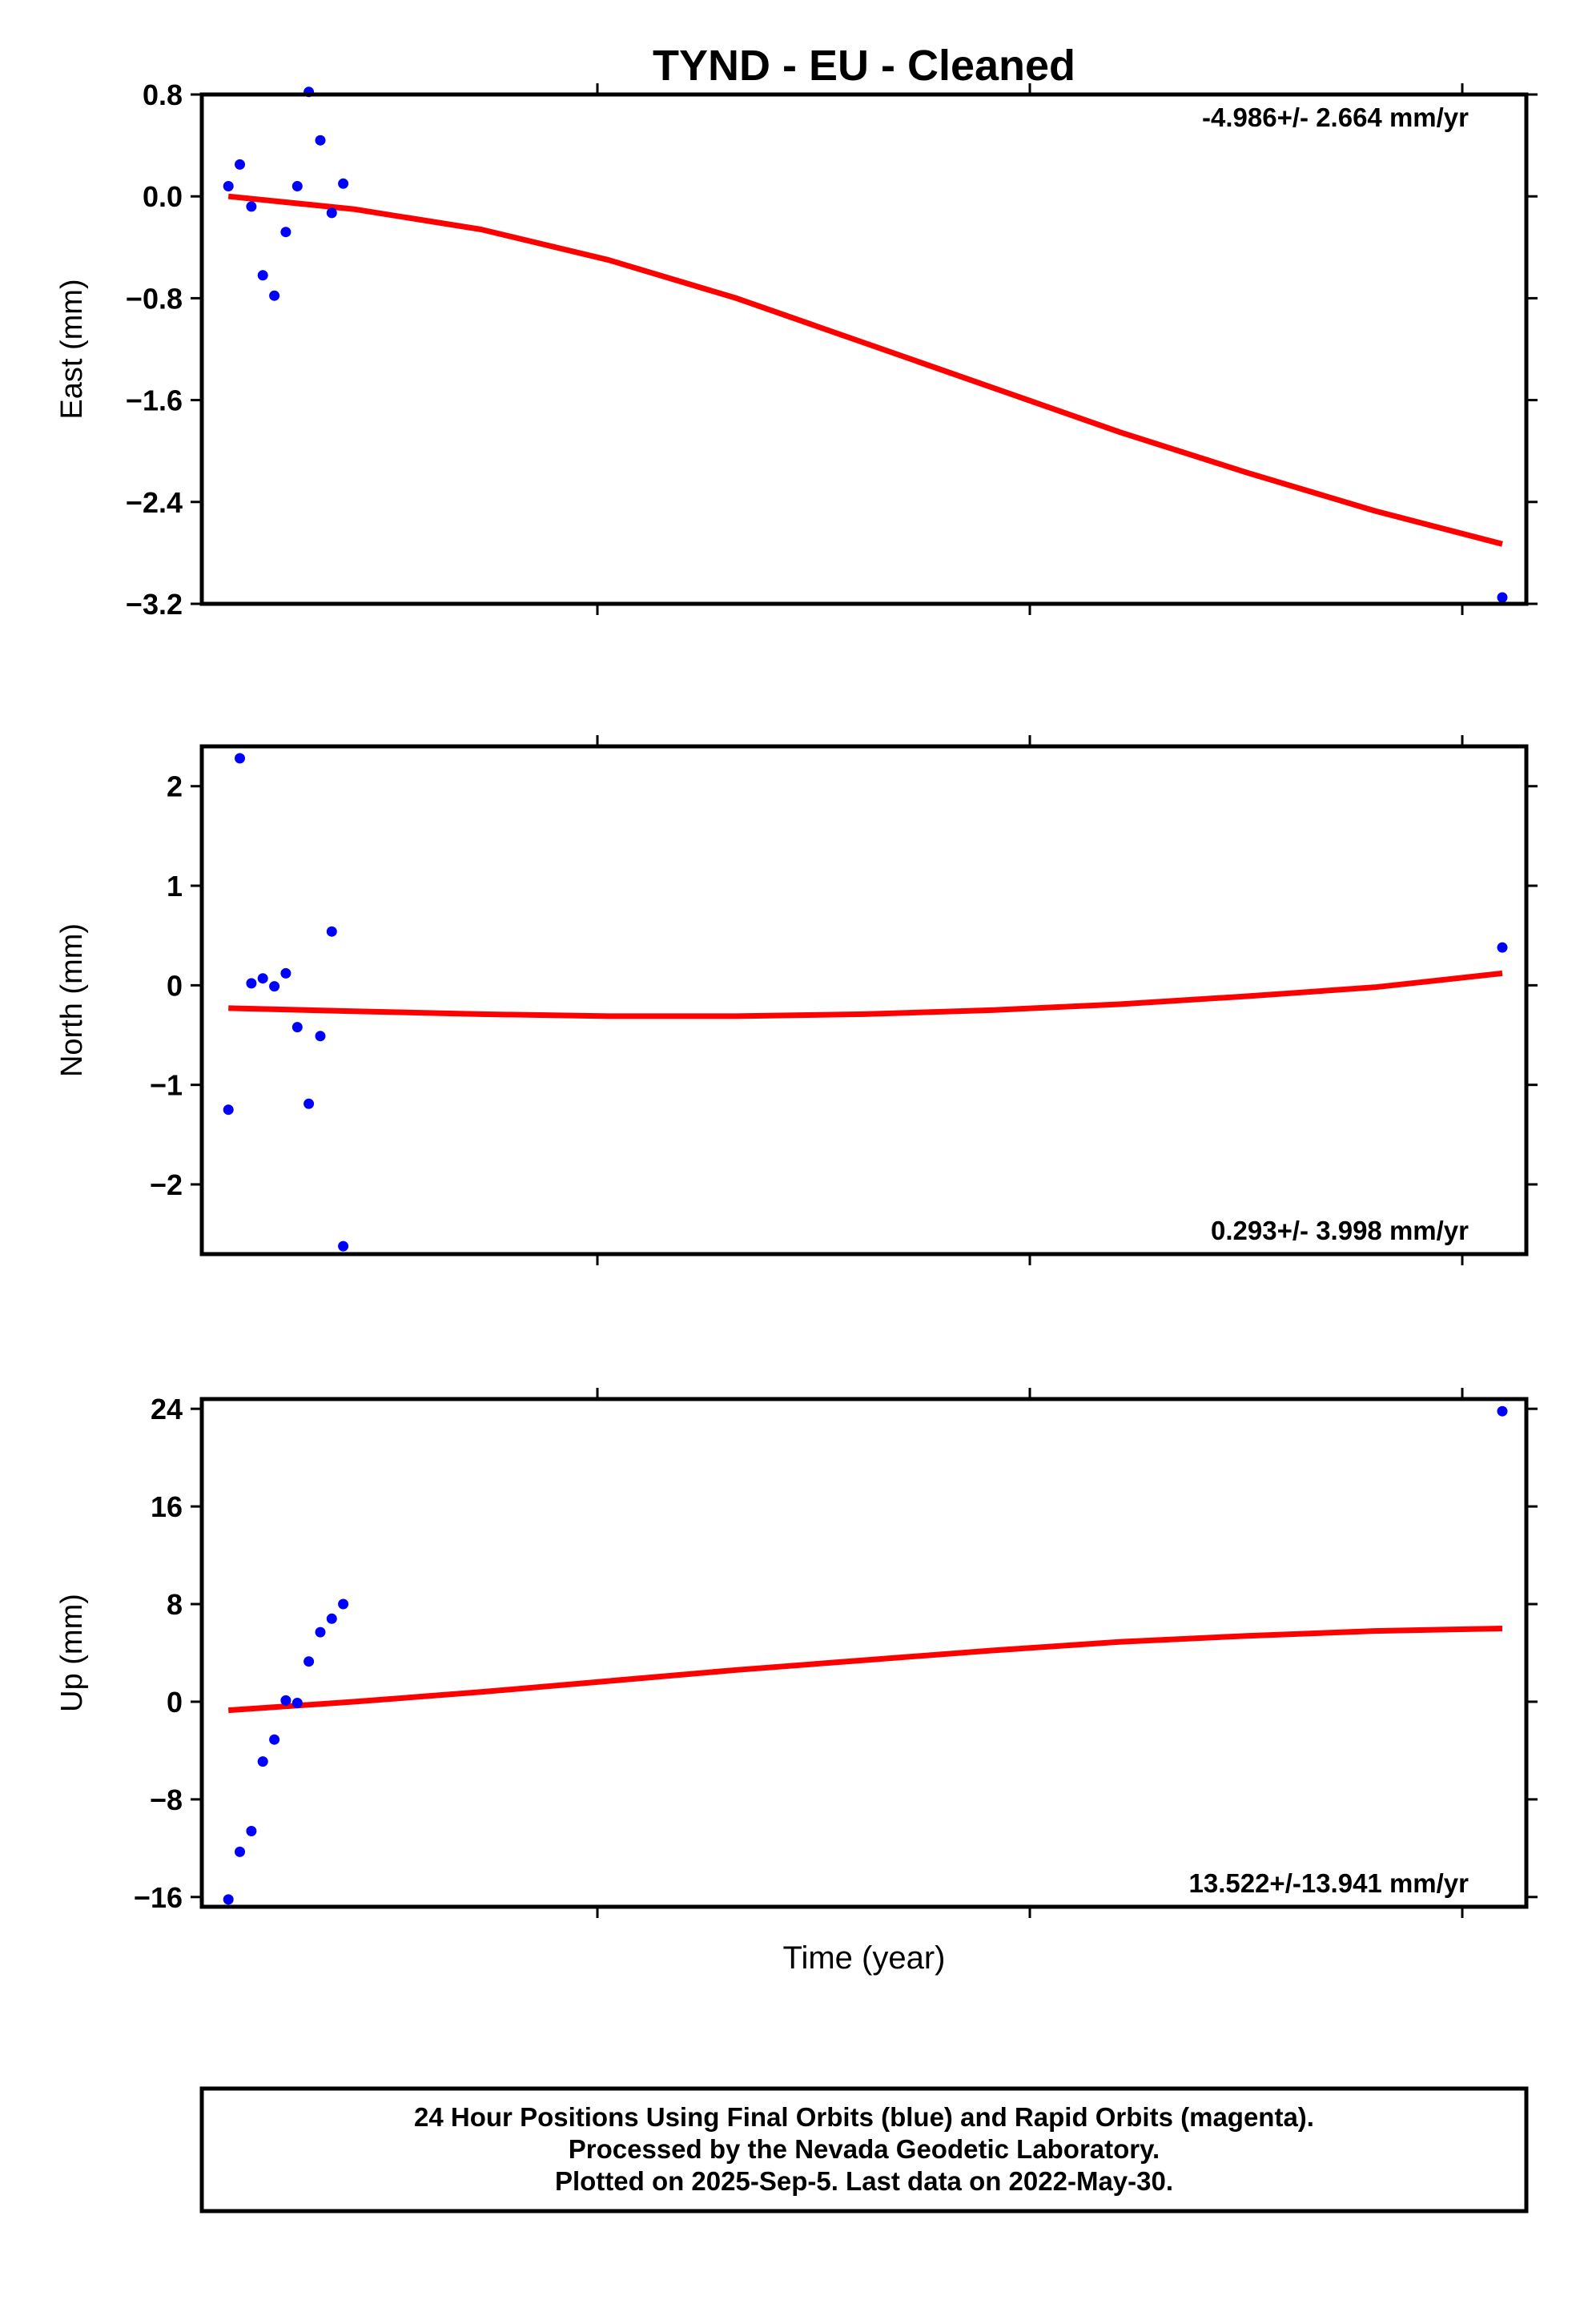 The image size is (1592, 2324). I want to click on y-axis-label: North (mm), so click(72, 1000).